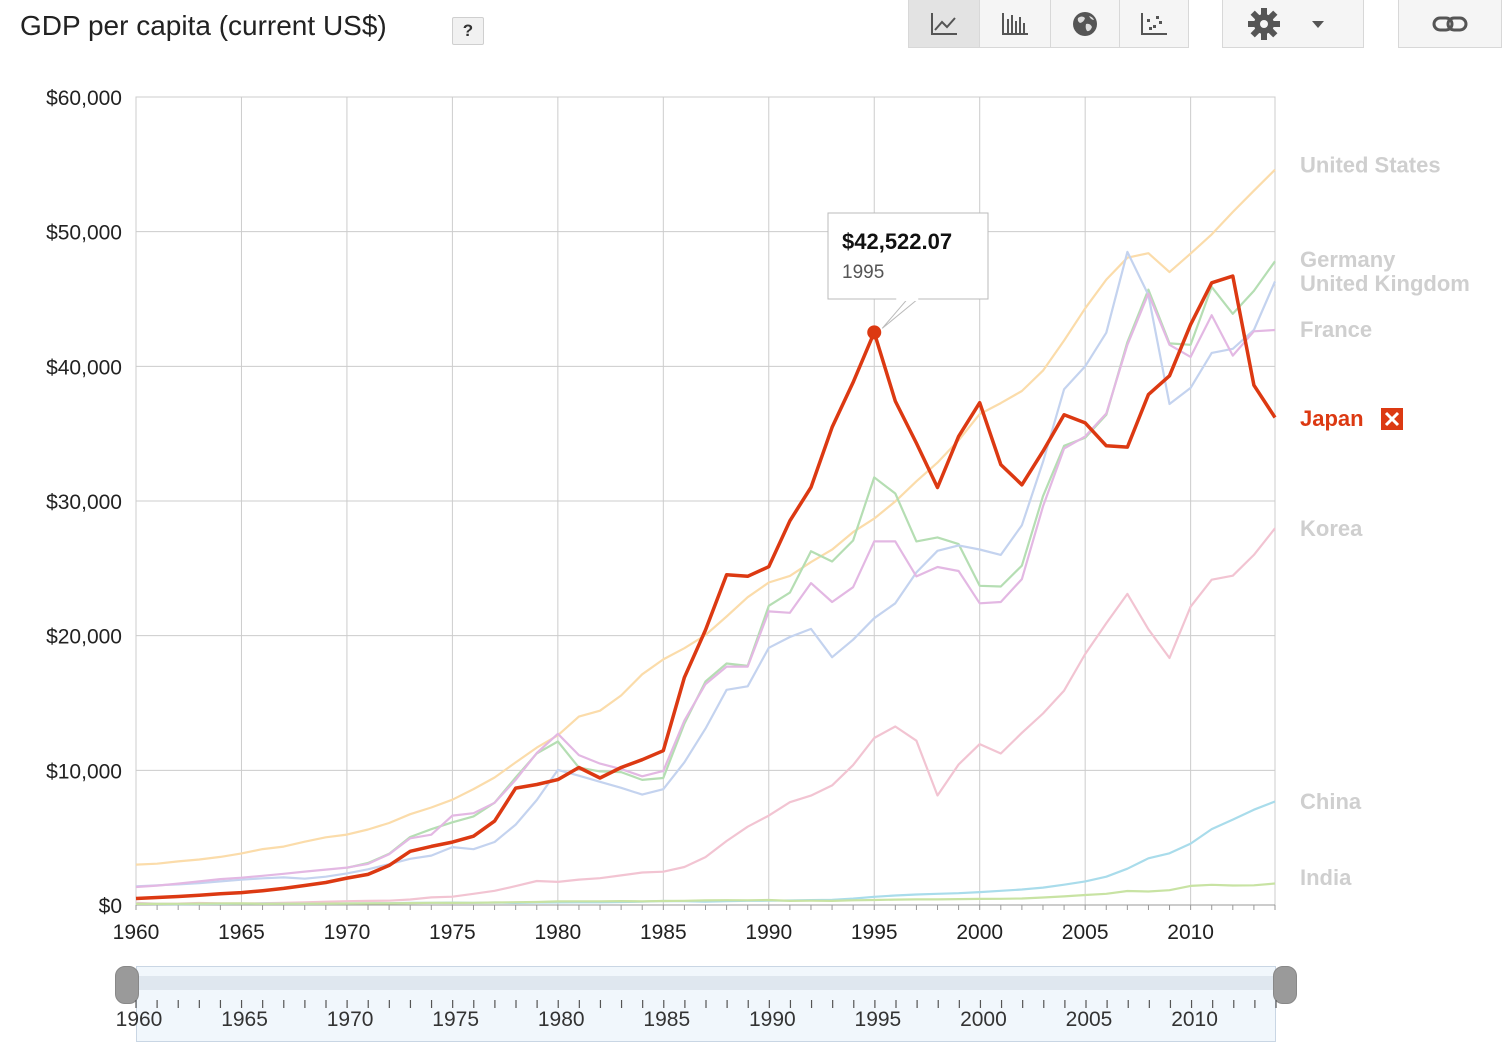  Describe the element at coordinates (1286, 23) in the screenshot. I see `gear-icon` at that location.